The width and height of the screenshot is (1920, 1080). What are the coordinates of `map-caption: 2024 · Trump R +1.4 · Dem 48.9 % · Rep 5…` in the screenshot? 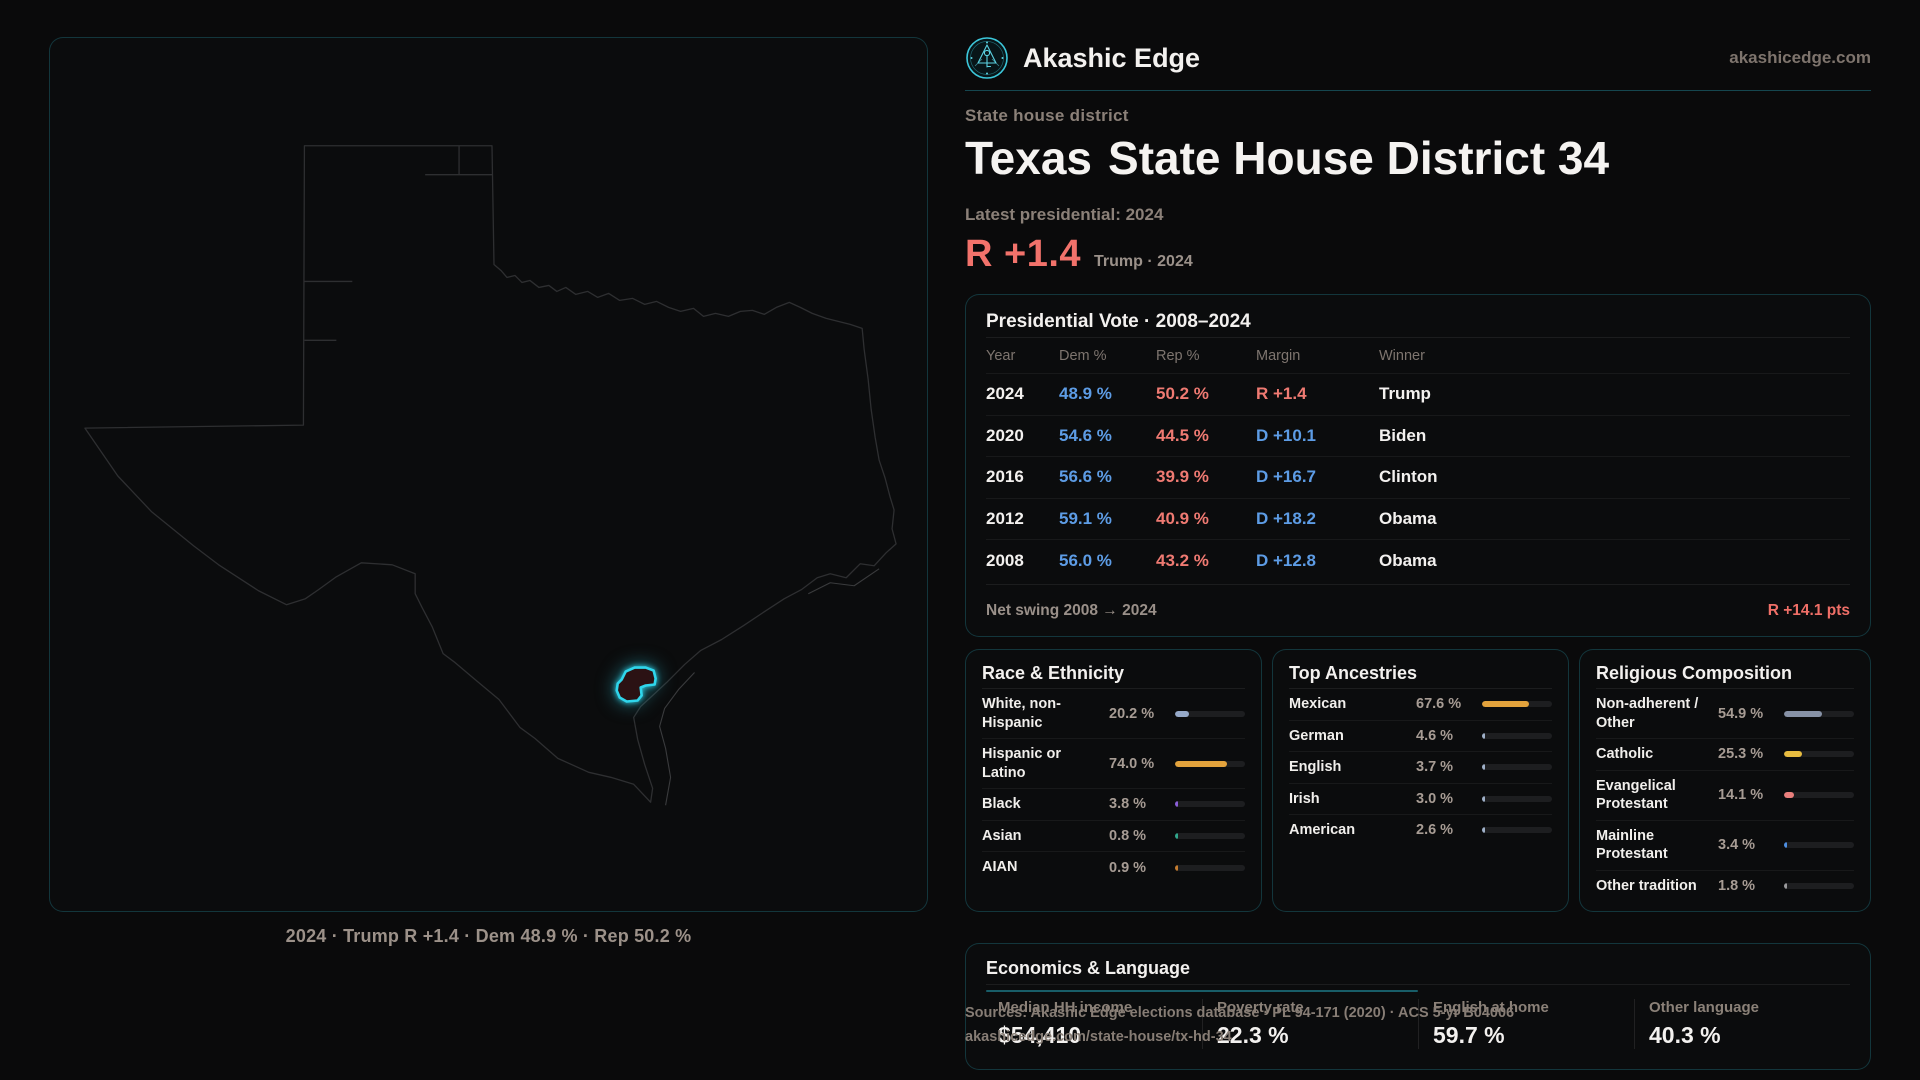 It's located at (488, 936).